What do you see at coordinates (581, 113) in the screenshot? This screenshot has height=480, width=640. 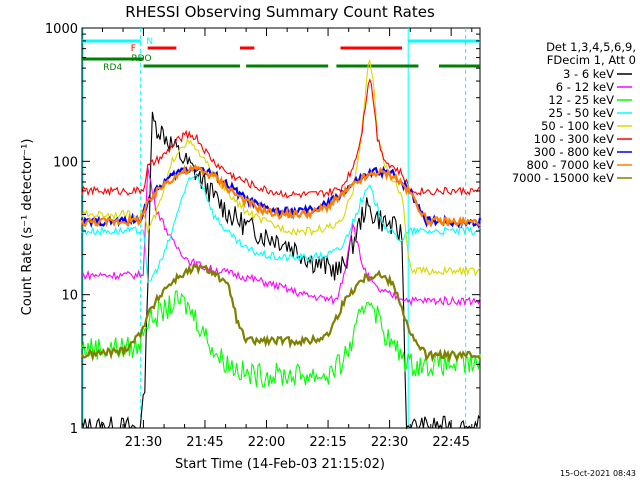 I see `legend-entry: 25 - 50 keV` at bounding box center [581, 113].